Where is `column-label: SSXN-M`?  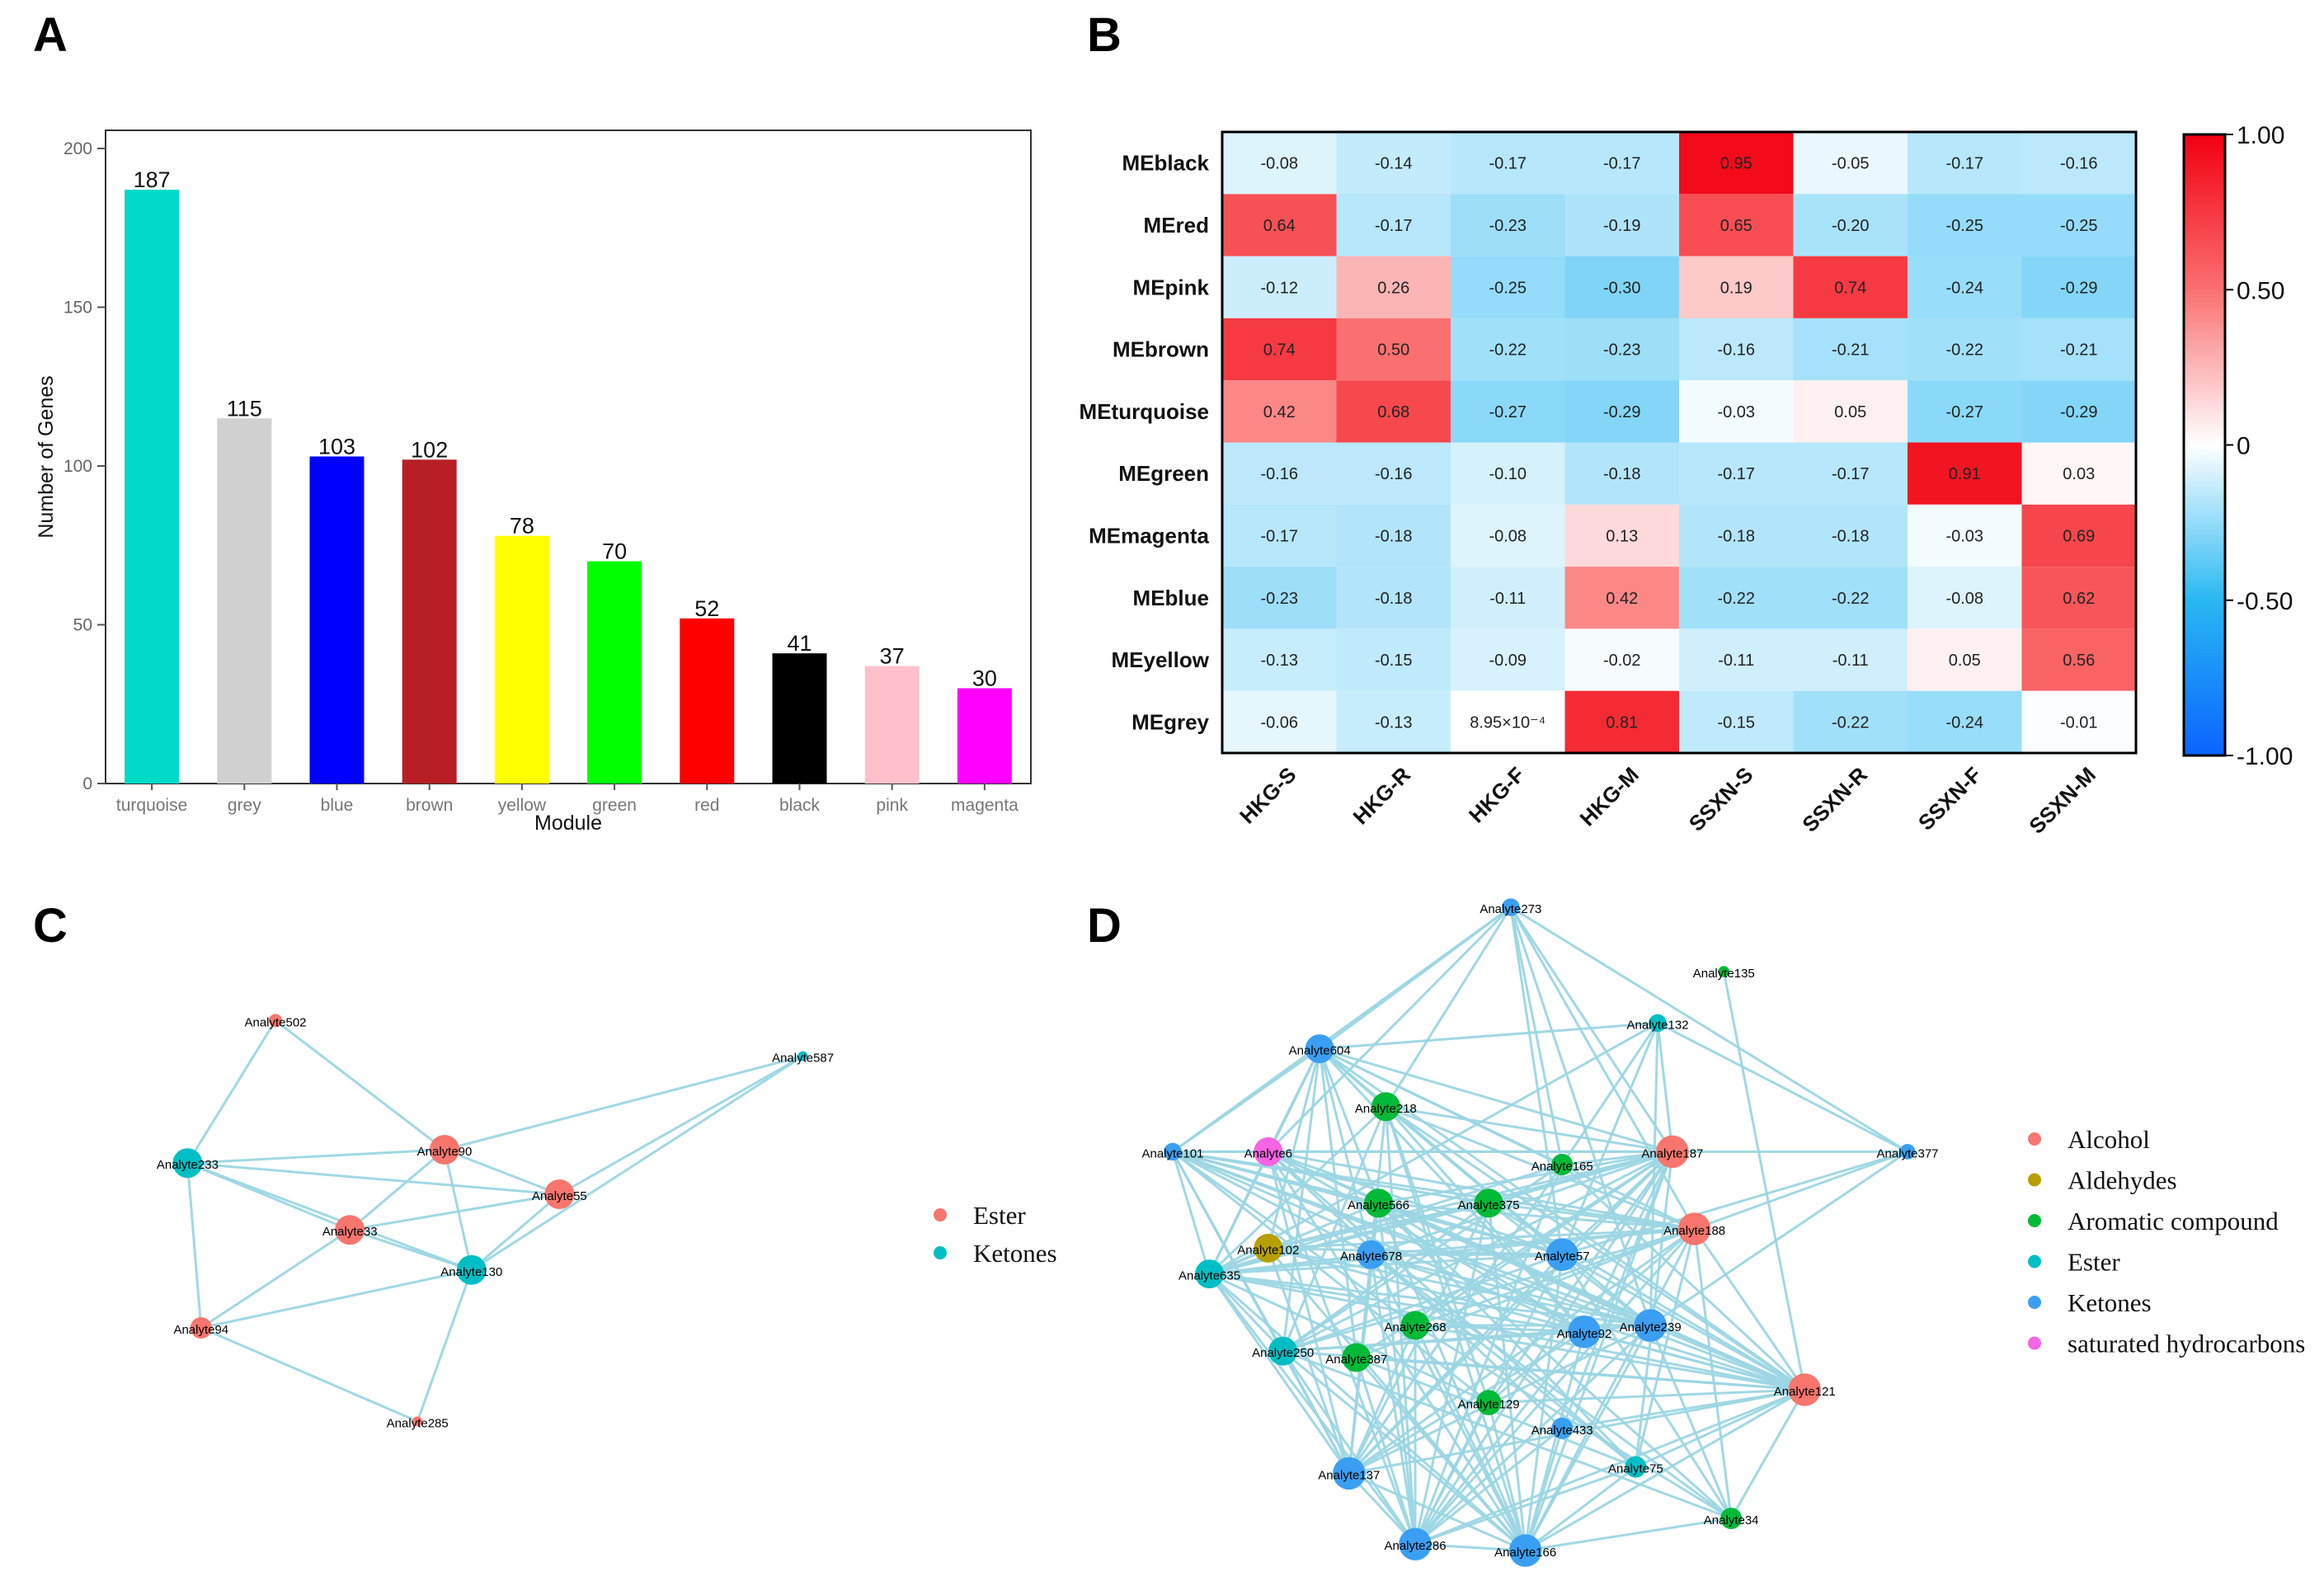
column-label: SSXN-M is located at coordinates (2062, 800).